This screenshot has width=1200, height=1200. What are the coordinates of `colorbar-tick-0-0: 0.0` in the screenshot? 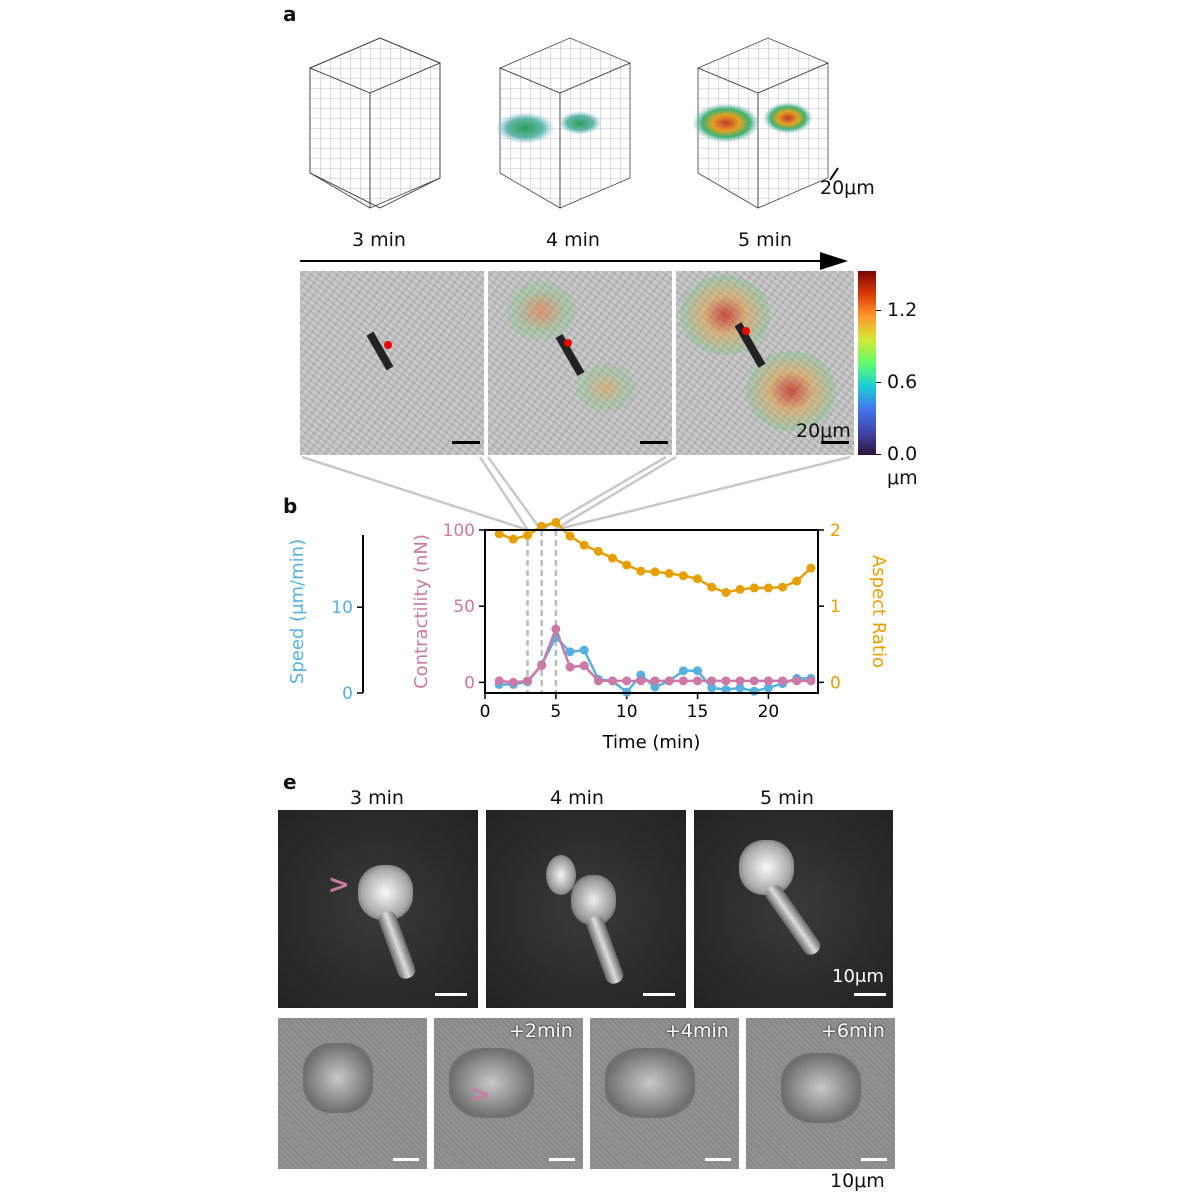 It's located at (902, 454).